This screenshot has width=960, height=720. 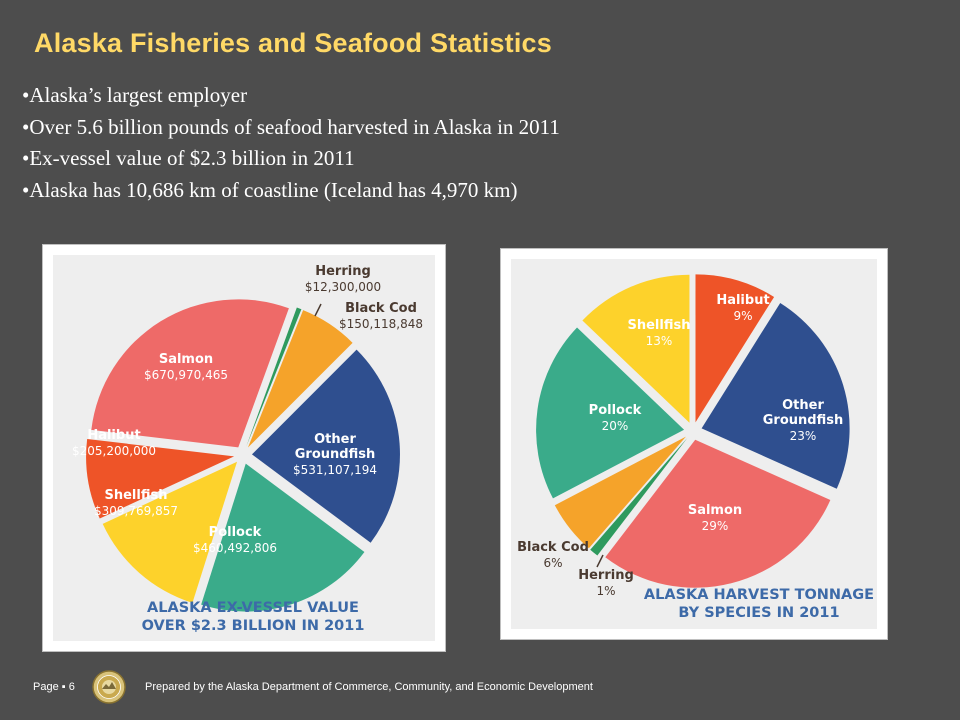 What do you see at coordinates (235, 548) in the screenshot?
I see `slice-value-pollock: $460,492,806` at bounding box center [235, 548].